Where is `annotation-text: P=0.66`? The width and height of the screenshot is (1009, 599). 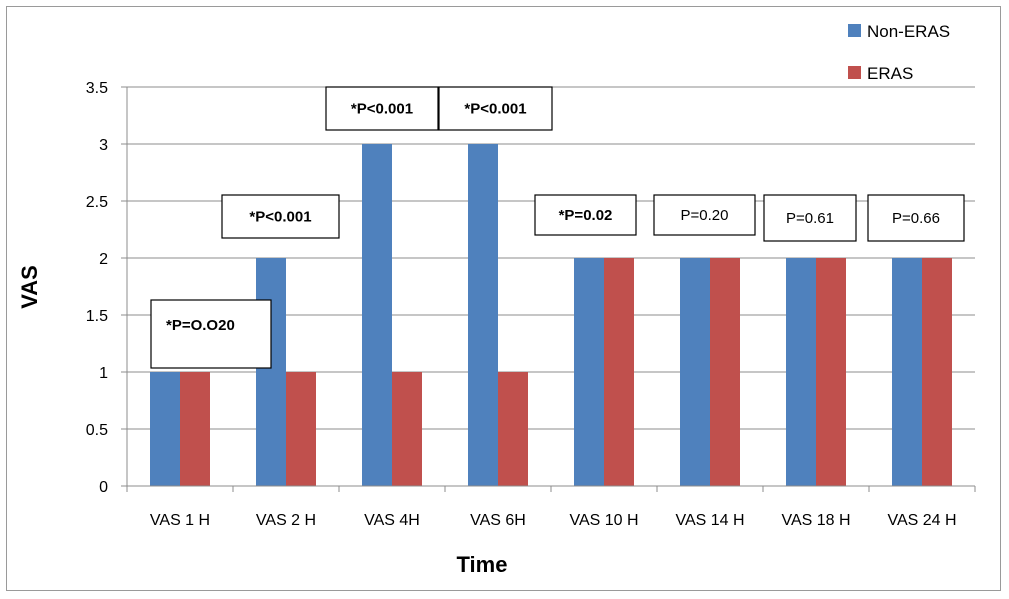
annotation-text: P=0.66 is located at coordinates (916, 218).